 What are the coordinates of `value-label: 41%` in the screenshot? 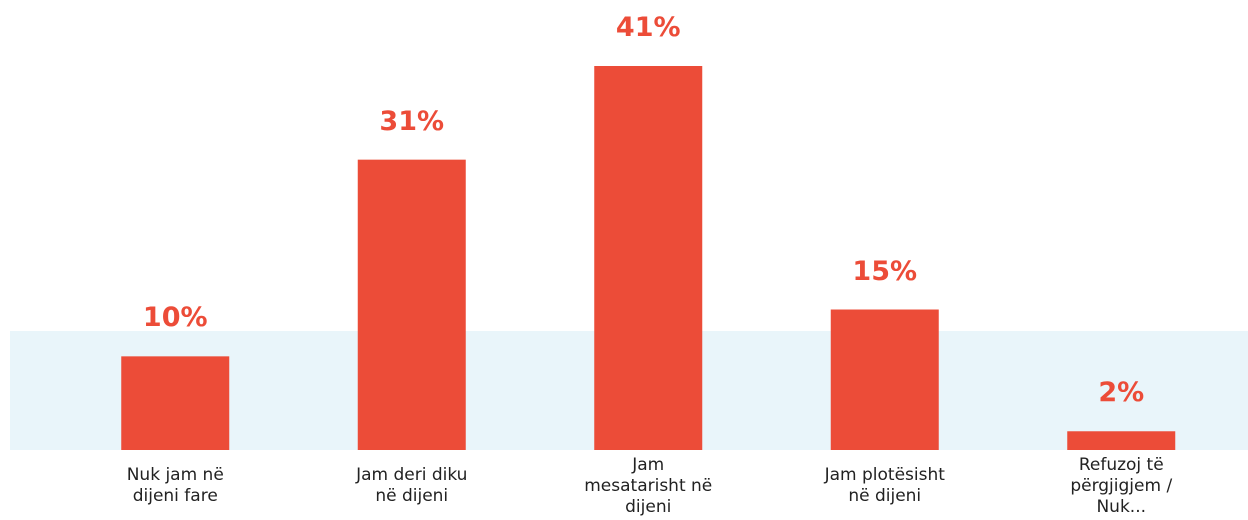 It's located at (648, 27).